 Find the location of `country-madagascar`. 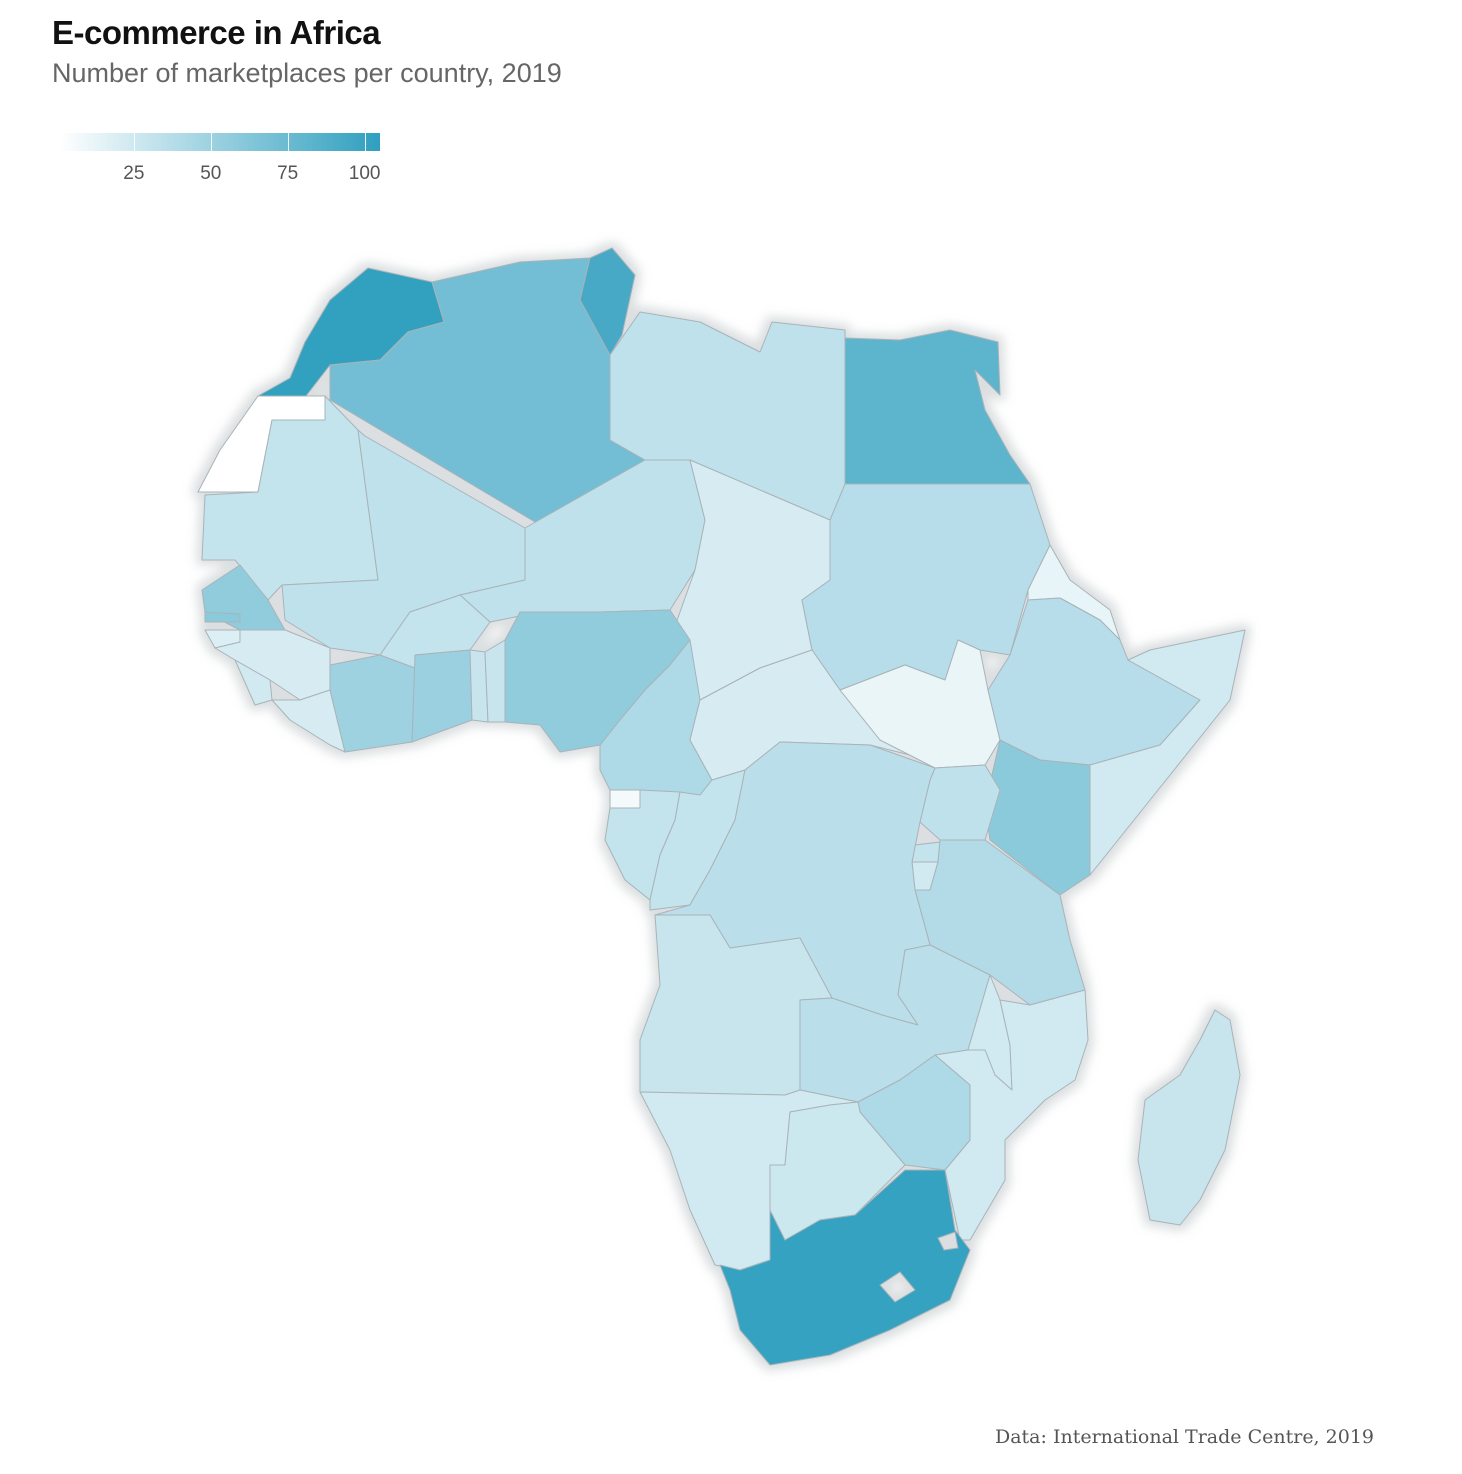

country-madagascar is located at coordinates (1189, 1117).